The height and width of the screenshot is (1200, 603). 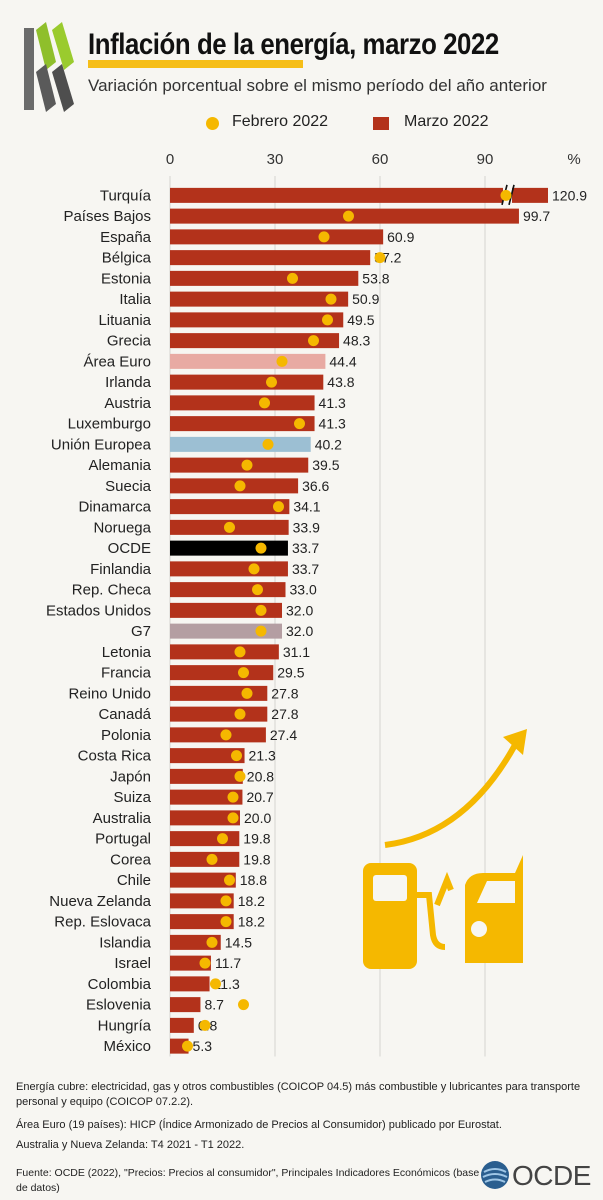 What do you see at coordinates (280, 121) in the screenshot?
I see `legend-label-feb: Febrero 2022` at bounding box center [280, 121].